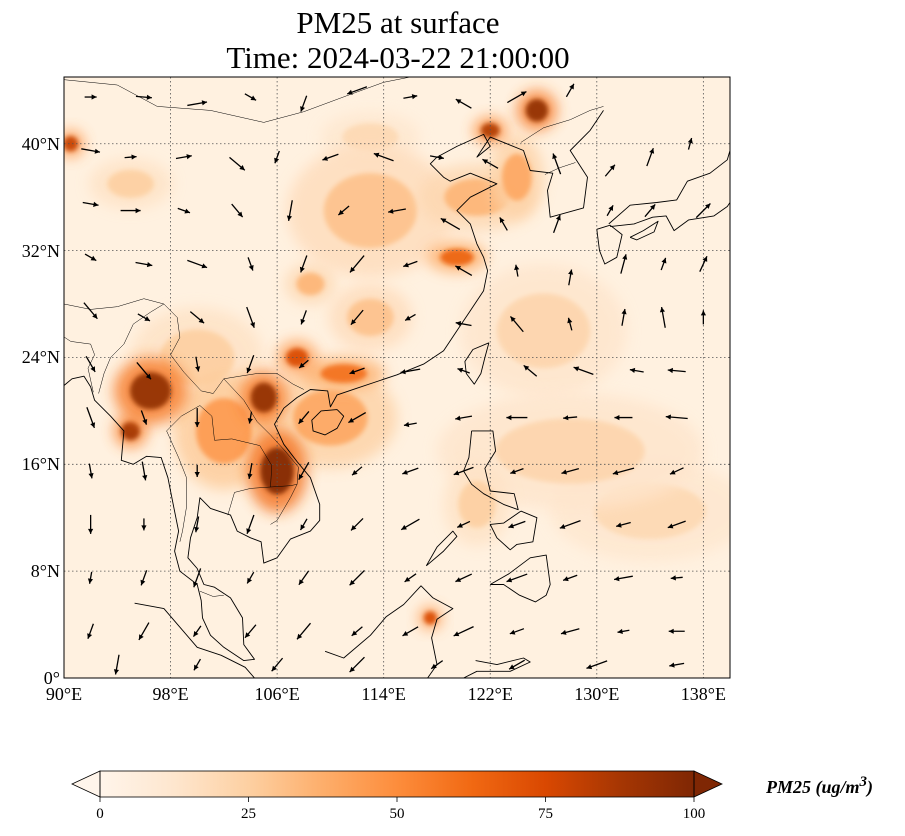 The image size is (905, 836). I want to click on laos-vietnam, so click(261, 451).